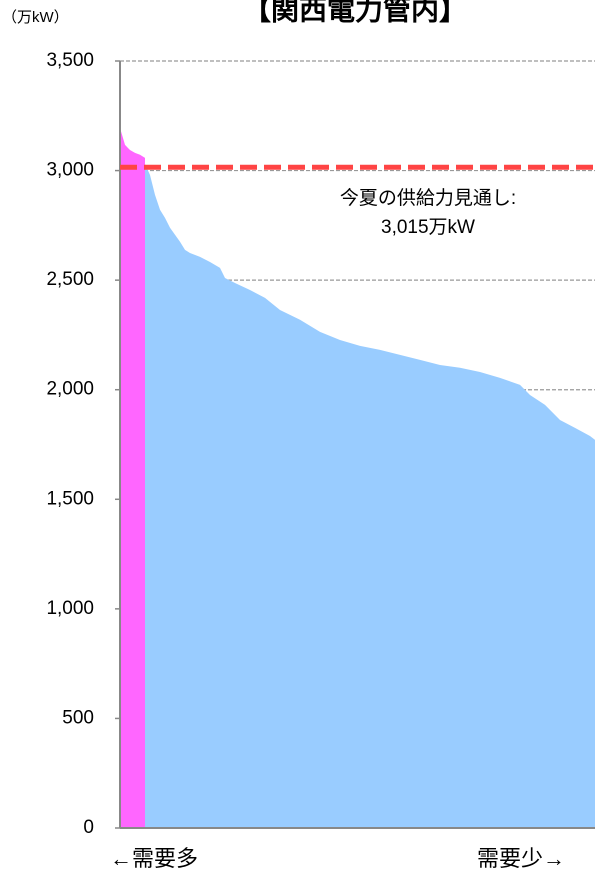 Image resolution: width=595 pixels, height=873 pixels. I want to click on x-right-label: 需要少→, so click(521, 858).